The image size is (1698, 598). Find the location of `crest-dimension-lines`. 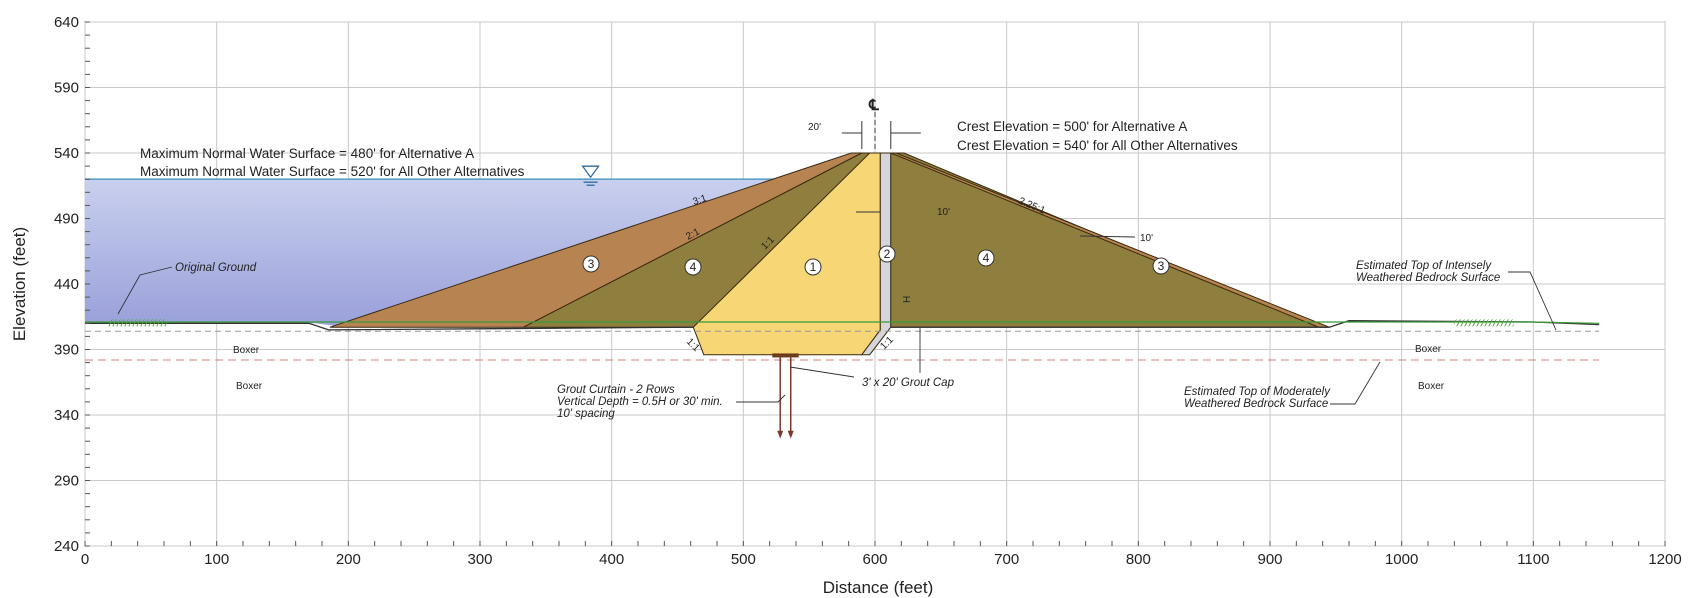

crest-dimension-lines is located at coordinates (881, 129).